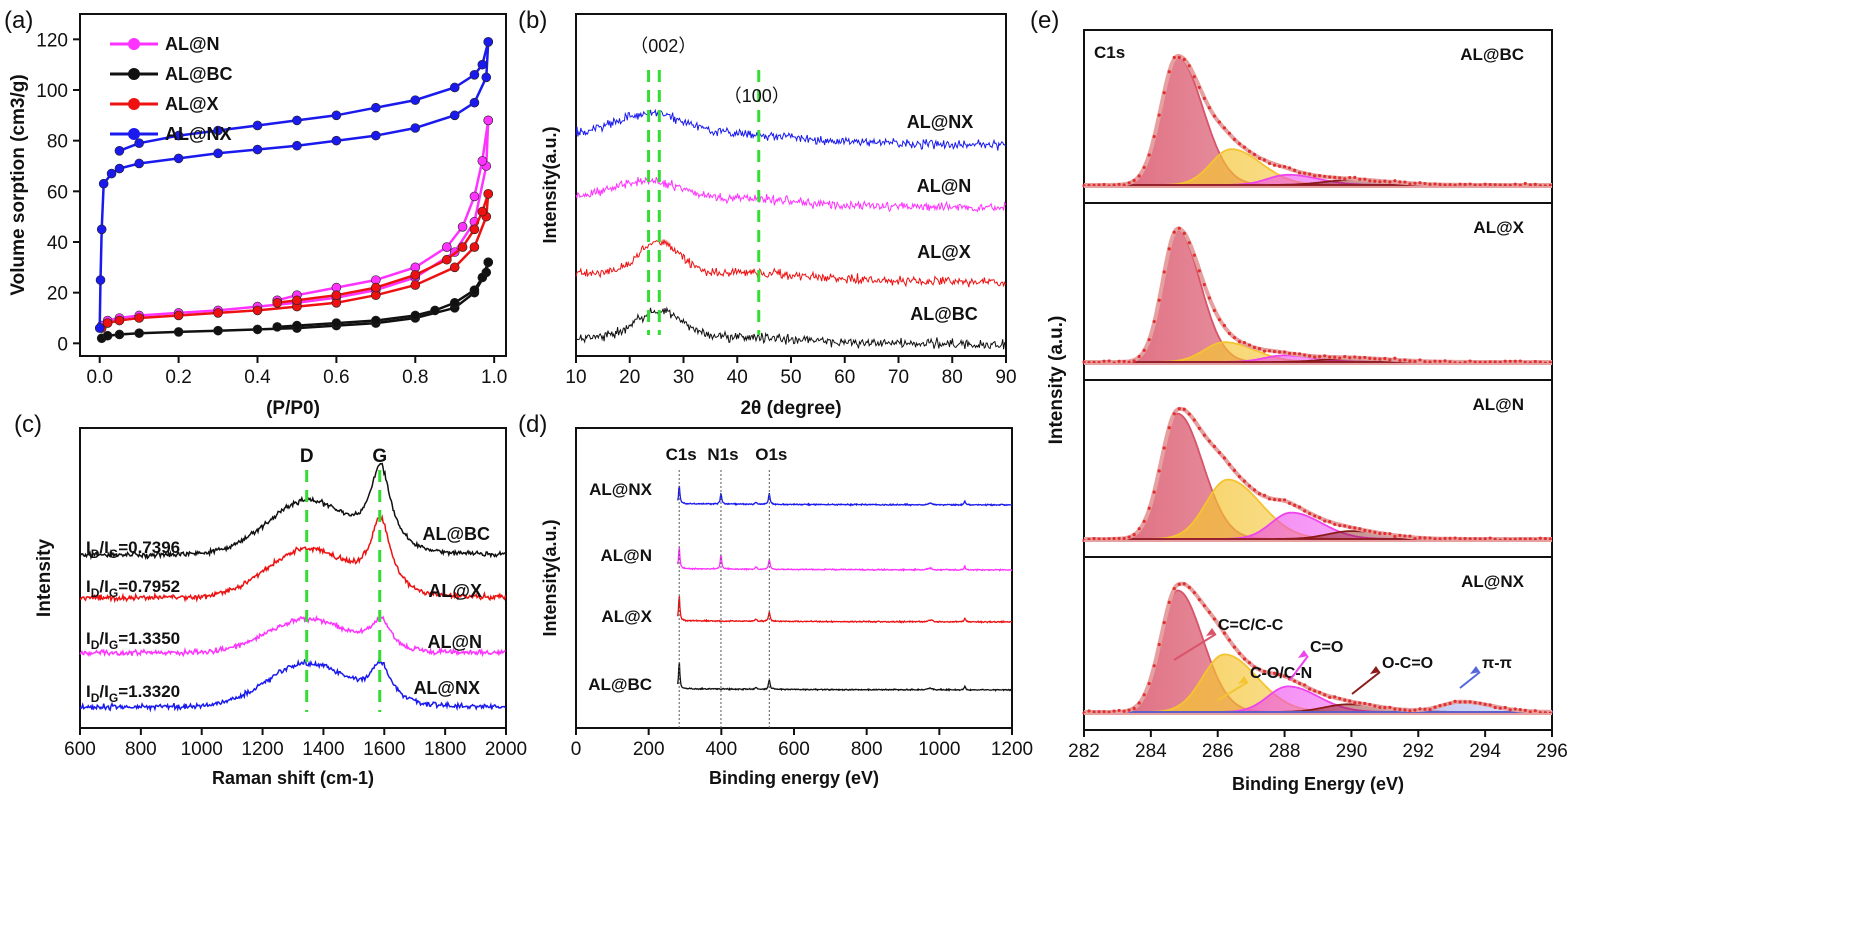  What do you see at coordinates (1498, 227) in the screenshot?
I see `panel-e-sub-label: AL@X` at bounding box center [1498, 227].